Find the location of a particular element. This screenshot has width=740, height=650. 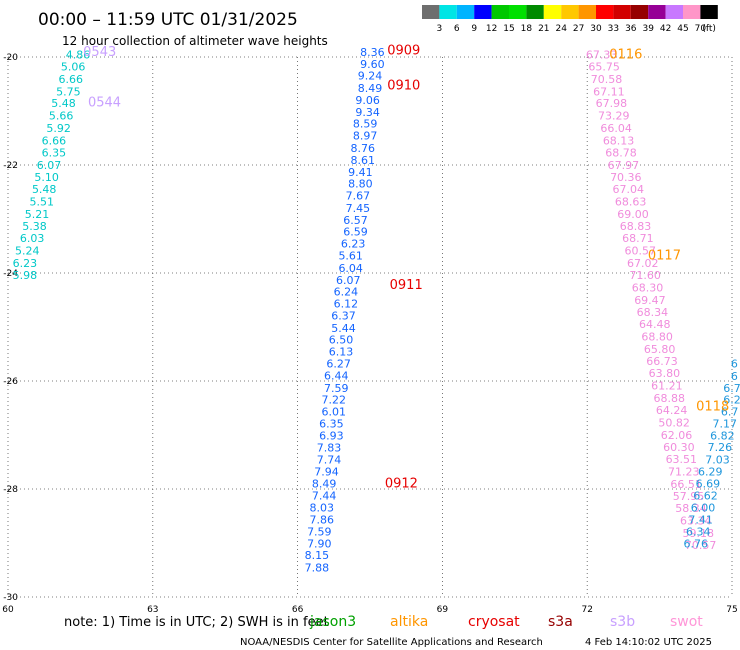

colorbar-label: 30 is located at coordinates (596, 29).